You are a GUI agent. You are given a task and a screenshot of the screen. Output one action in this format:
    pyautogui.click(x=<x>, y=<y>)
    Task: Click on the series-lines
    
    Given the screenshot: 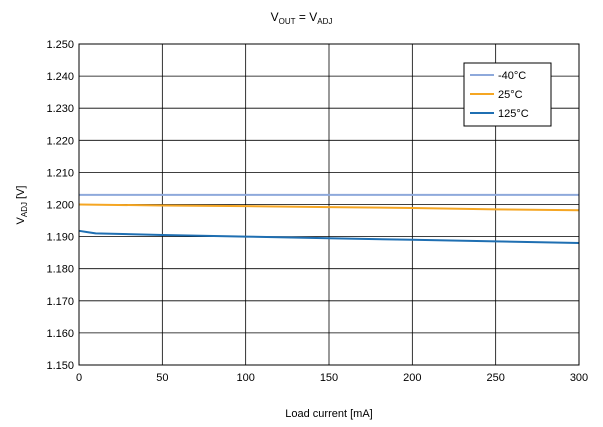 What is the action you would take?
    pyautogui.click(x=329, y=219)
    